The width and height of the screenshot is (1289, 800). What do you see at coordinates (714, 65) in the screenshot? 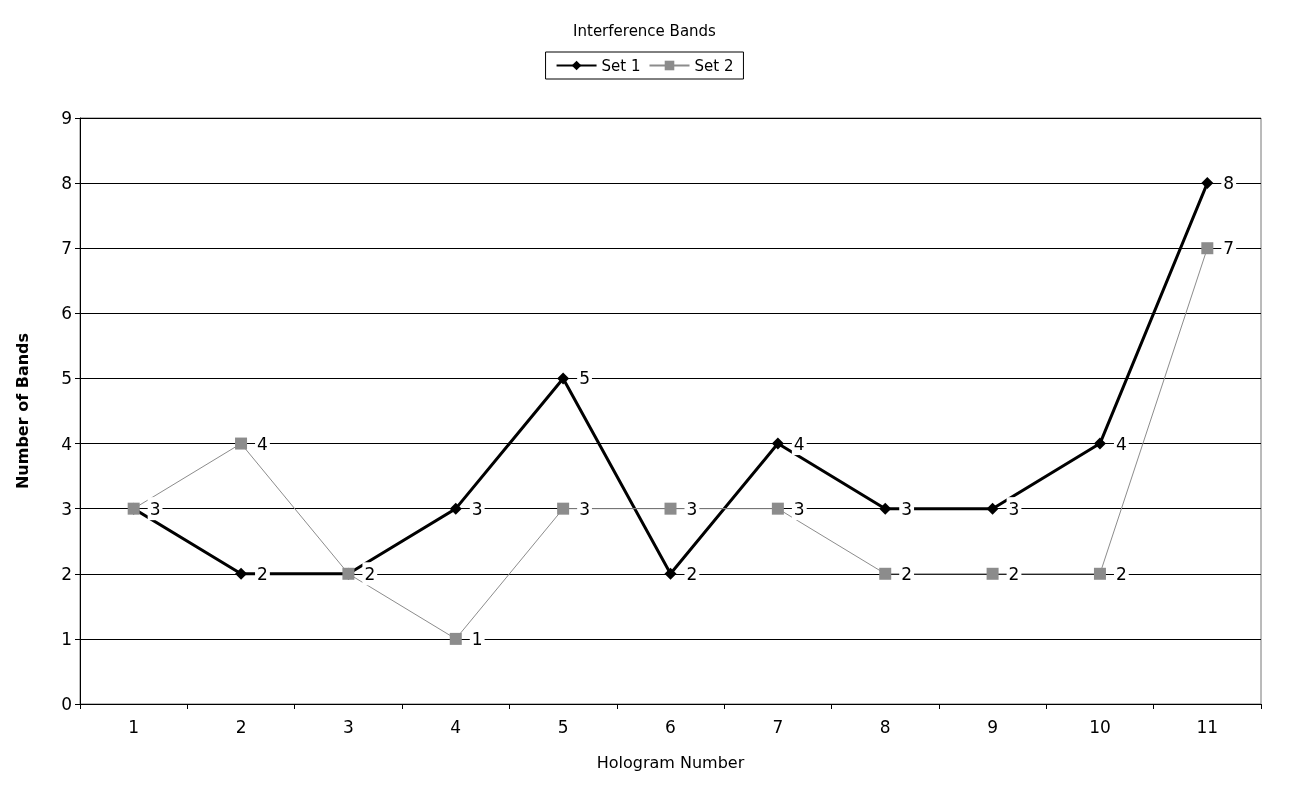
I see `legend-label: Set 2` at bounding box center [714, 65].